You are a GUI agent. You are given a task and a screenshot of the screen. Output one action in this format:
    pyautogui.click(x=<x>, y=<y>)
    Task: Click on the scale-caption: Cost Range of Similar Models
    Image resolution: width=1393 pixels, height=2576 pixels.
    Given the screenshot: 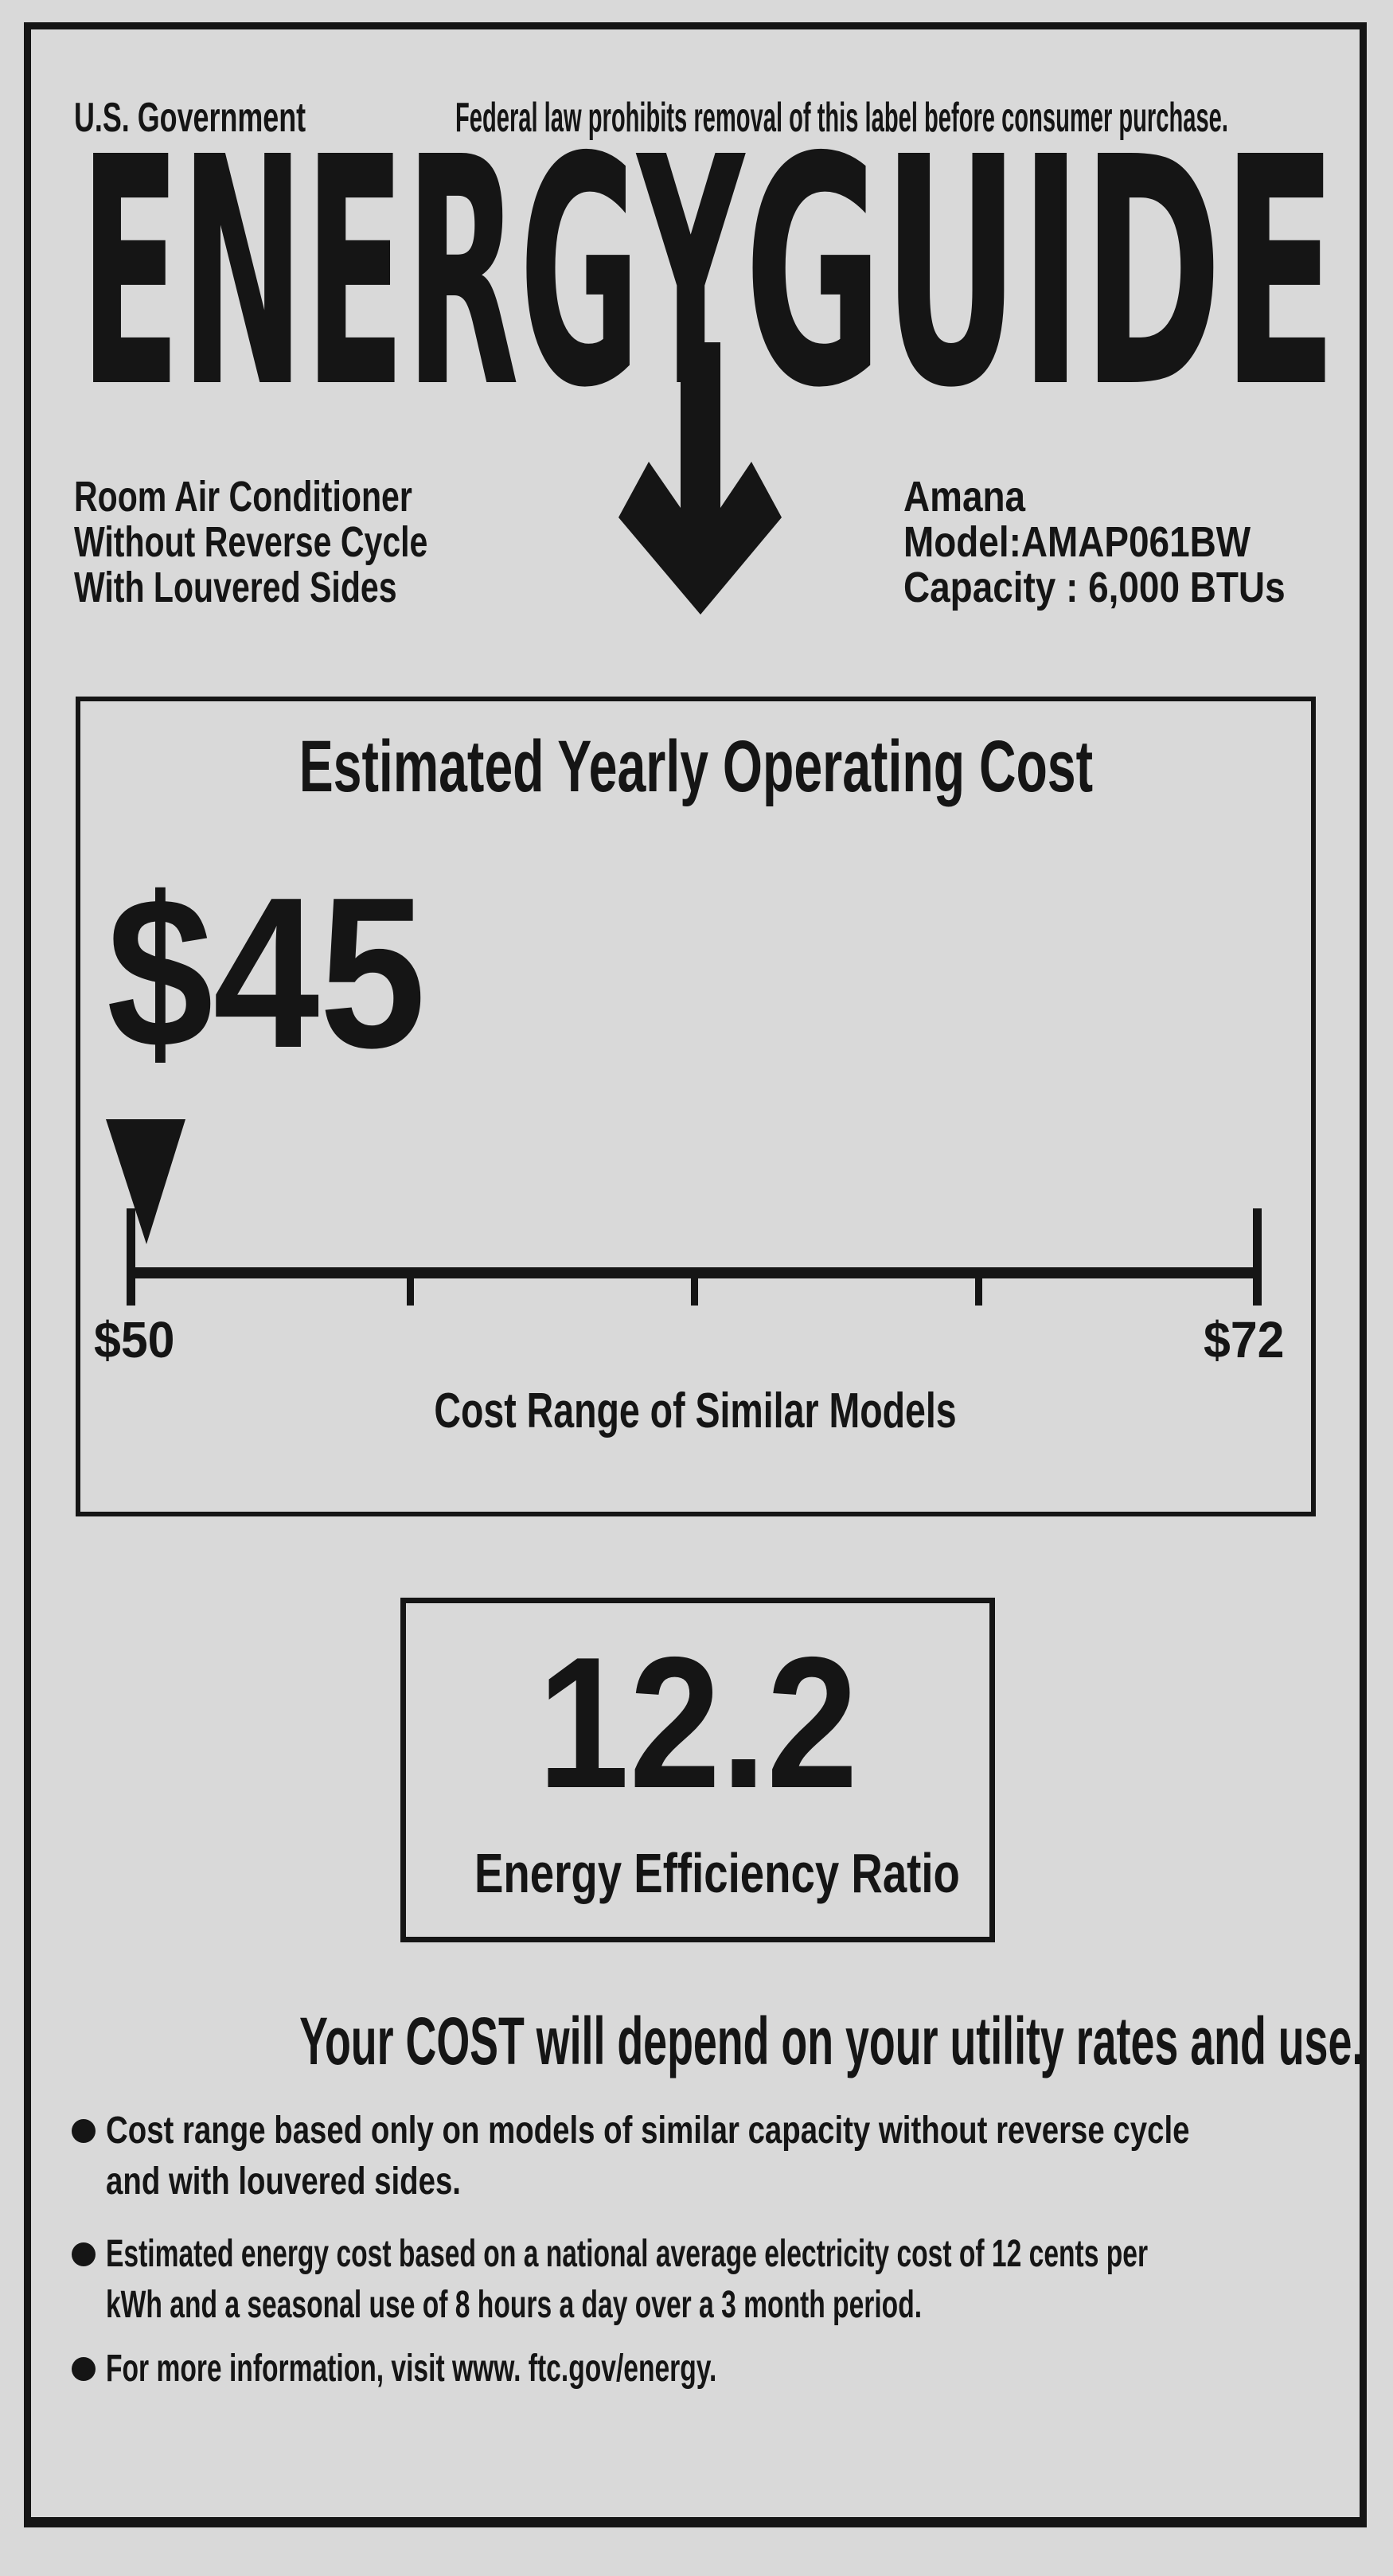 What is the action you would take?
    pyautogui.click(x=696, y=1411)
    